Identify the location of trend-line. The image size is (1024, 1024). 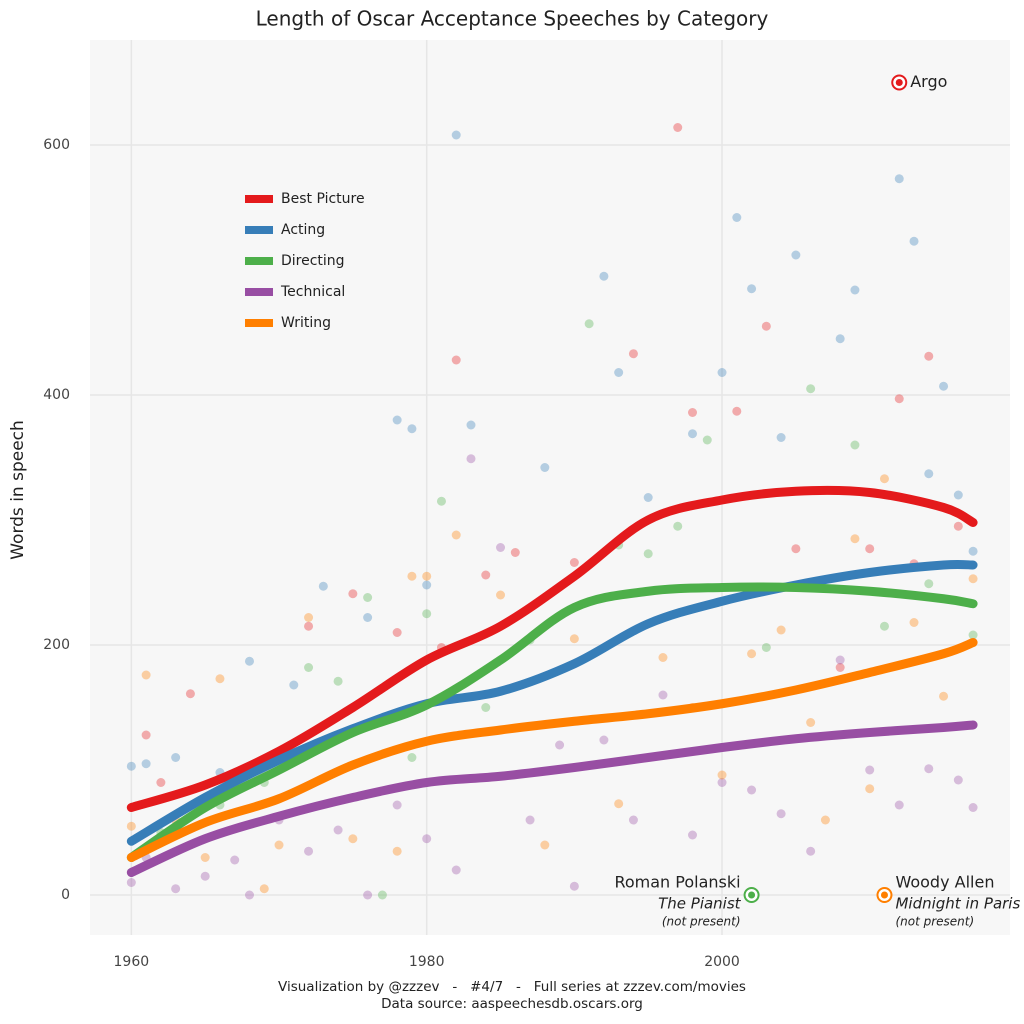
(552, 798).